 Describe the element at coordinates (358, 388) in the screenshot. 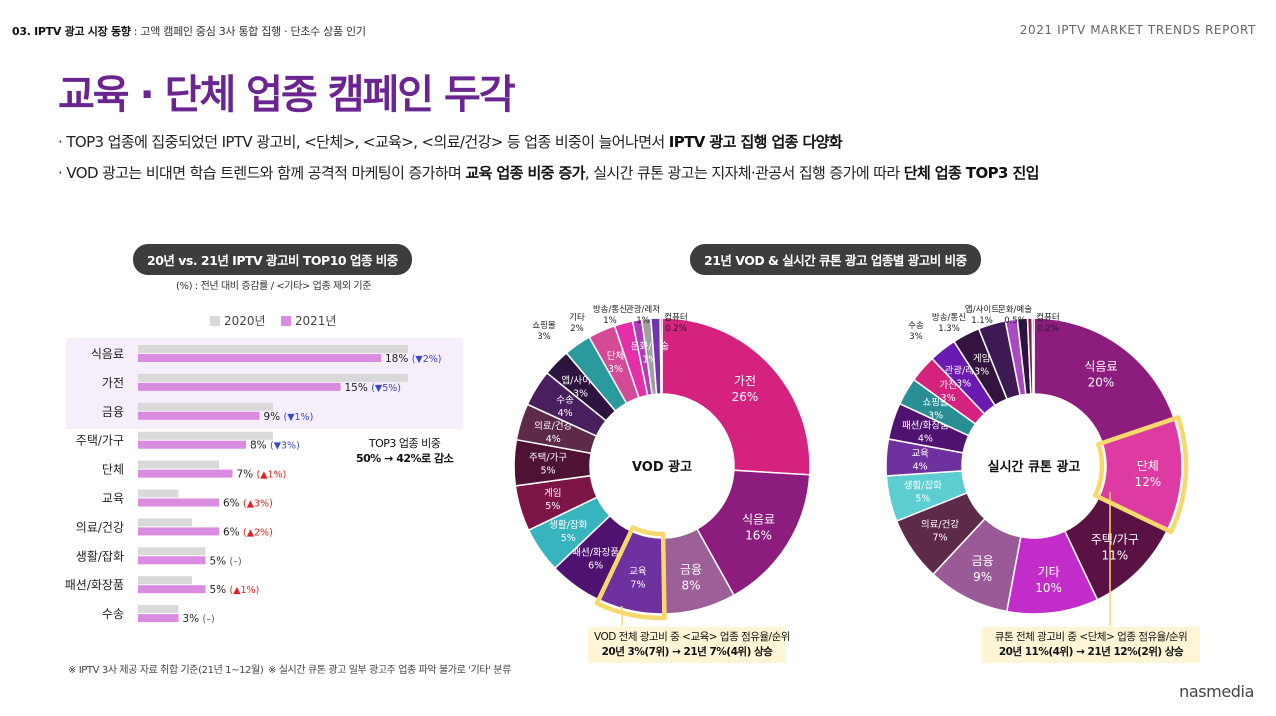

I see `bar-value: 15%` at that location.